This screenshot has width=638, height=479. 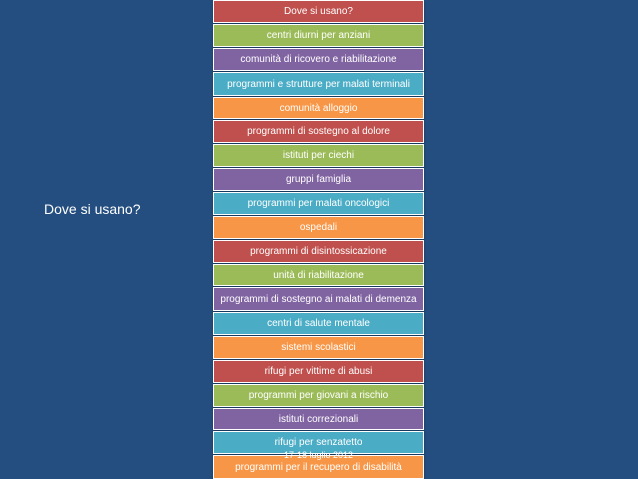 I want to click on list-item-label: rifugi per senzatetto, so click(x=318, y=442).